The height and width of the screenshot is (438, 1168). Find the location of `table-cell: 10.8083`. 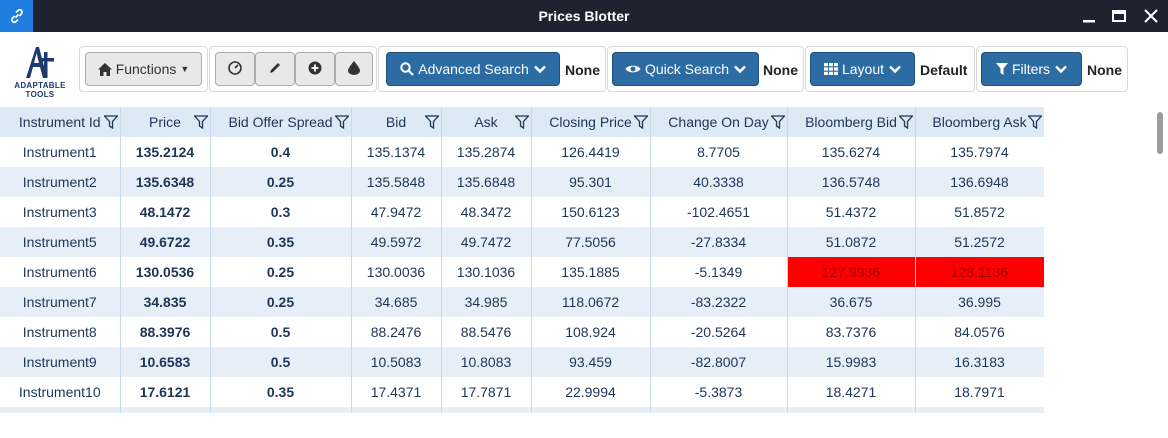

table-cell: 10.8083 is located at coordinates (486, 362).